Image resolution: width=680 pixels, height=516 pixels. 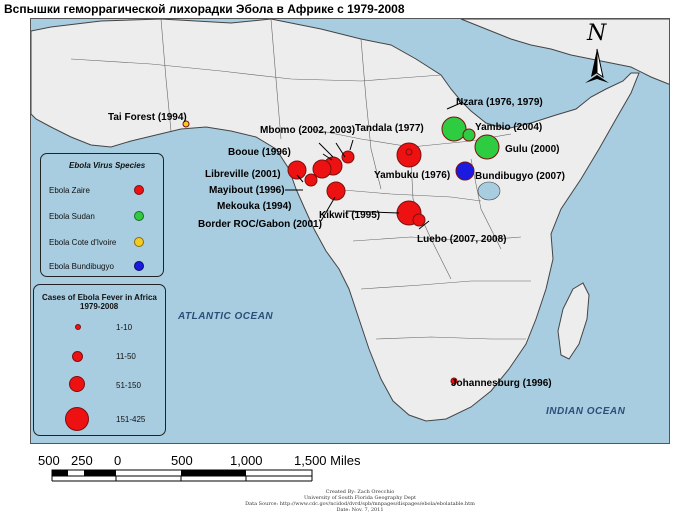 I want to click on cases-class-label: 11-50, so click(x=126, y=356).